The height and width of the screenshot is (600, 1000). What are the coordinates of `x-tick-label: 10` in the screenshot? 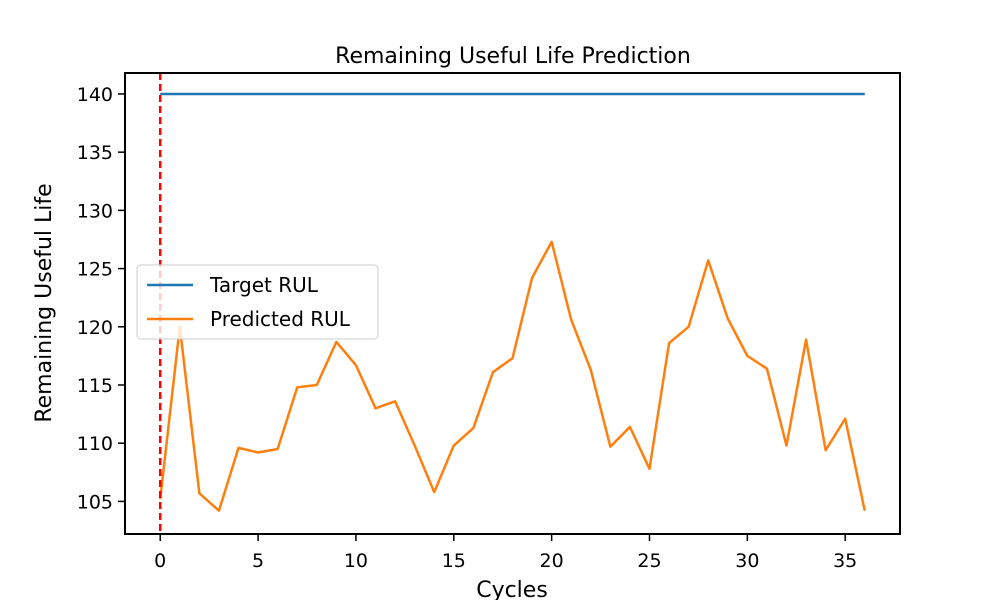 It's located at (356, 561).